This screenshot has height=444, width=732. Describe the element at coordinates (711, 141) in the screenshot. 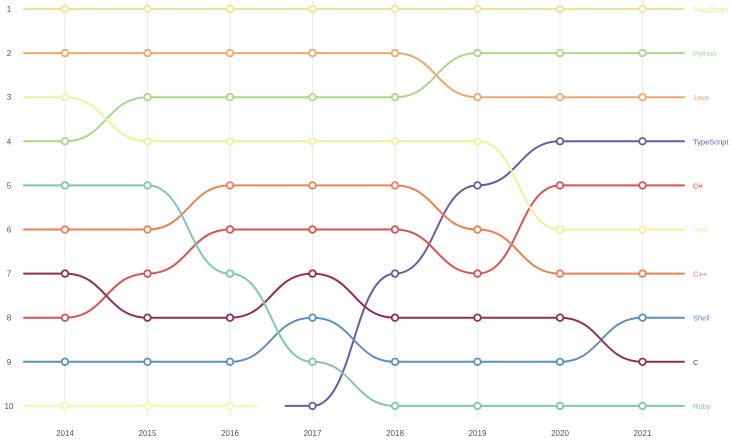

I see `series-label: TypeScript` at that location.